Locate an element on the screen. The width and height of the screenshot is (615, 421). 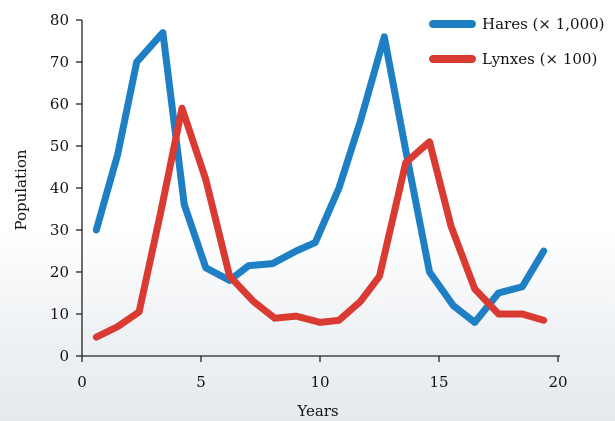
legend: Hares (× 1,000) Lynxes (× 100) is located at coordinates (517, 41).